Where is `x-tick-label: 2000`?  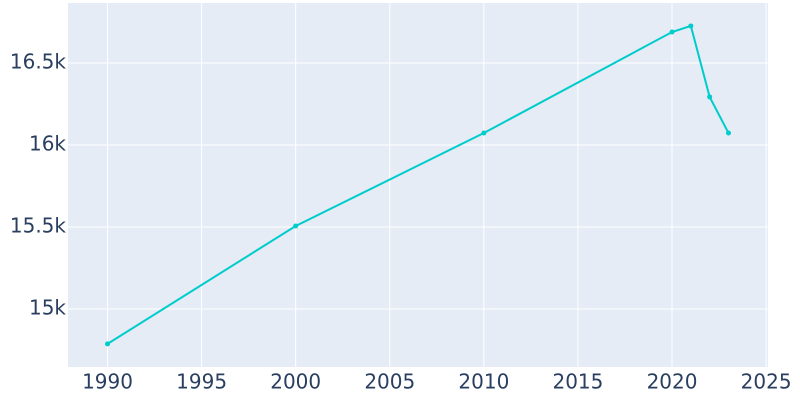 x-tick-label: 2000 is located at coordinates (295, 382).